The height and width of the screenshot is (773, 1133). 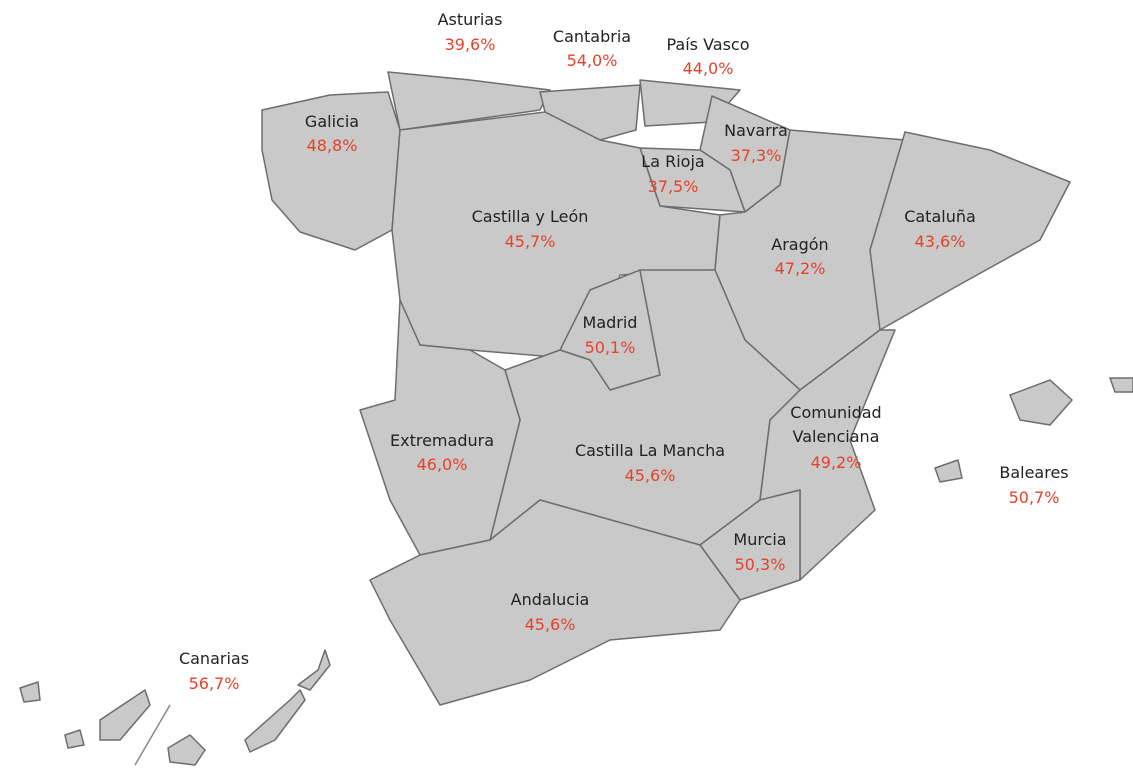 I want to click on region-name: Canarias, so click(x=214, y=658).